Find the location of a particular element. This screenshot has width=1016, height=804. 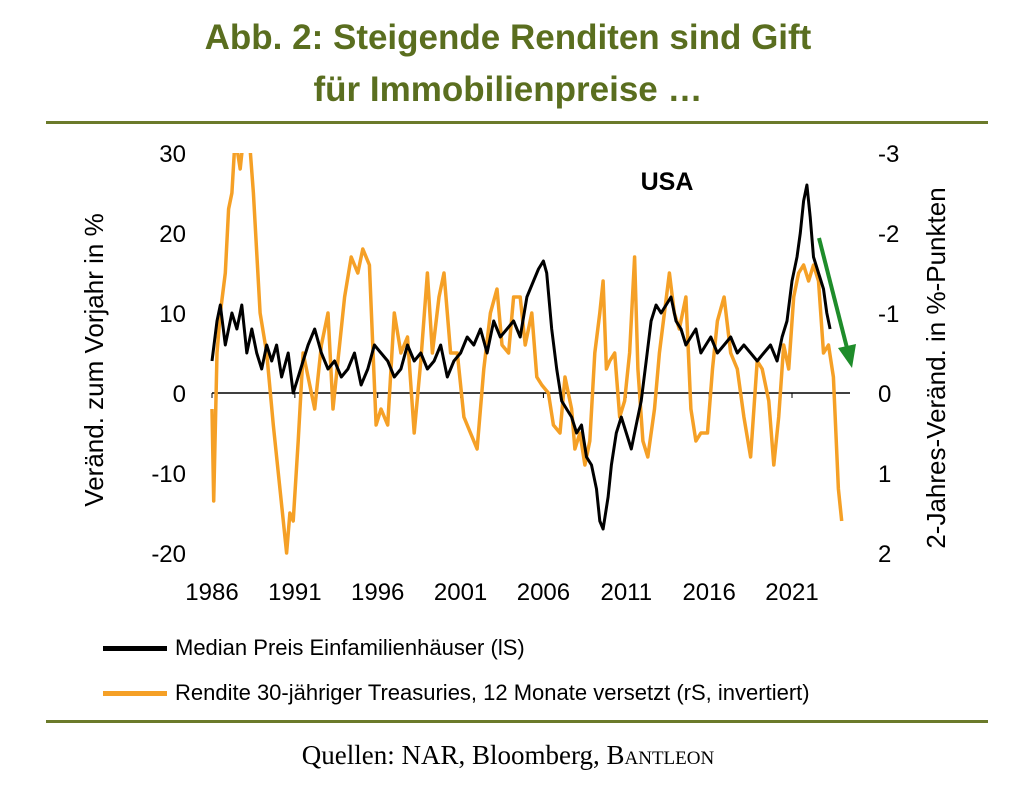

y-tick-label-right: -3 is located at coordinates (888, 154).